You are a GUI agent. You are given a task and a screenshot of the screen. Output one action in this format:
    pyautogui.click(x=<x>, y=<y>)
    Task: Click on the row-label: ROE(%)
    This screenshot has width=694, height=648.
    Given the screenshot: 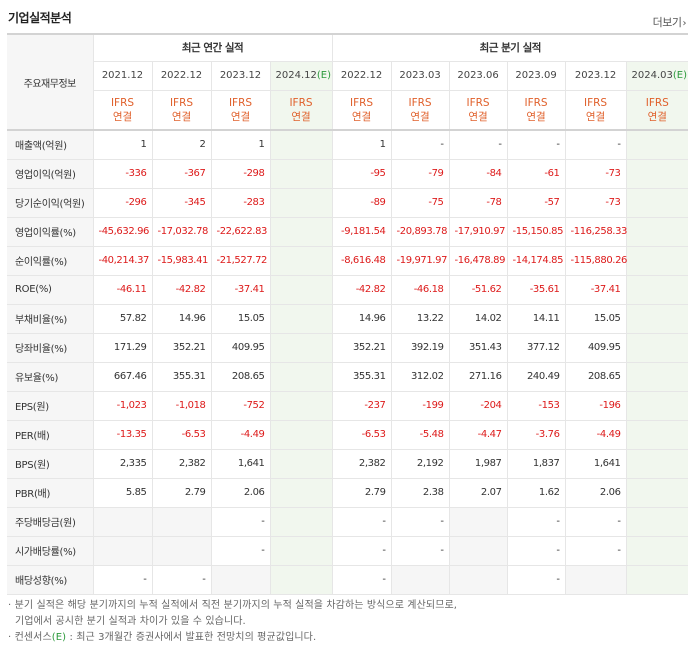 What is the action you would take?
    pyautogui.click(x=50, y=290)
    